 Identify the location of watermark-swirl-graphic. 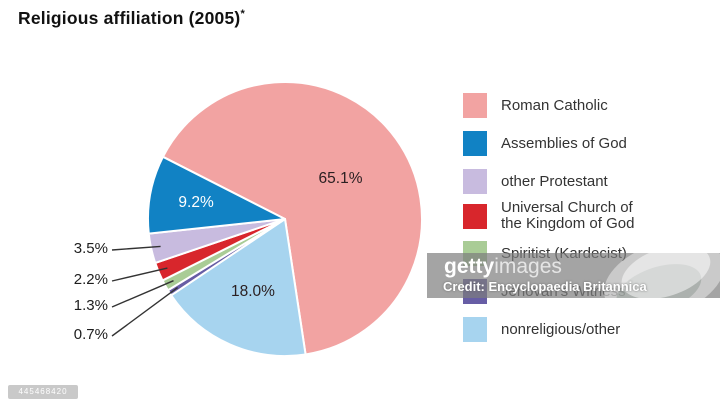
(661, 275).